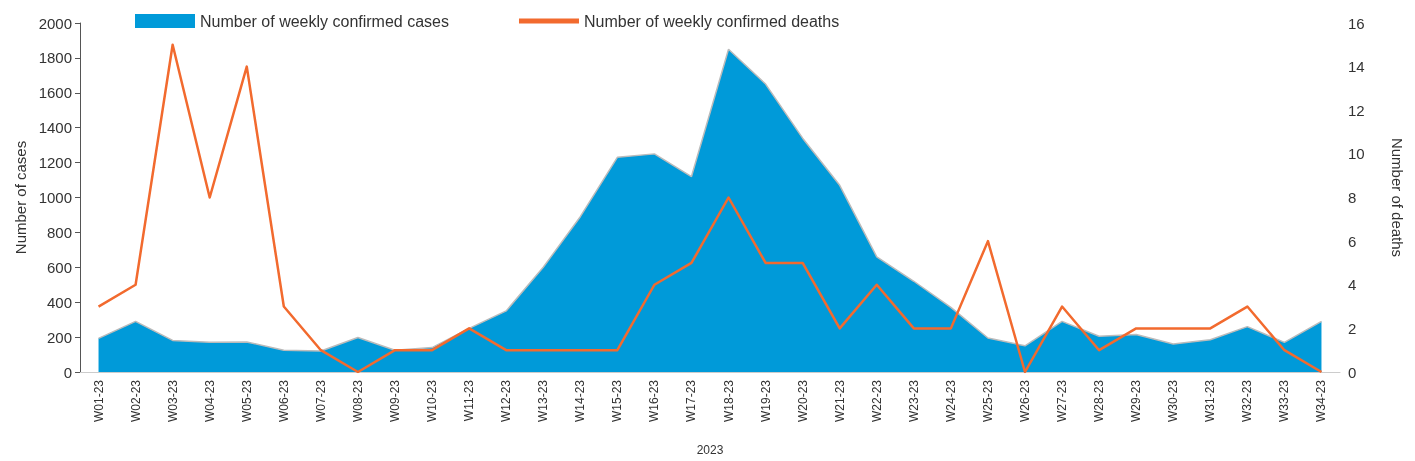  Describe the element at coordinates (1352, 328) in the screenshot. I see `y2-tick-label: 2` at that location.